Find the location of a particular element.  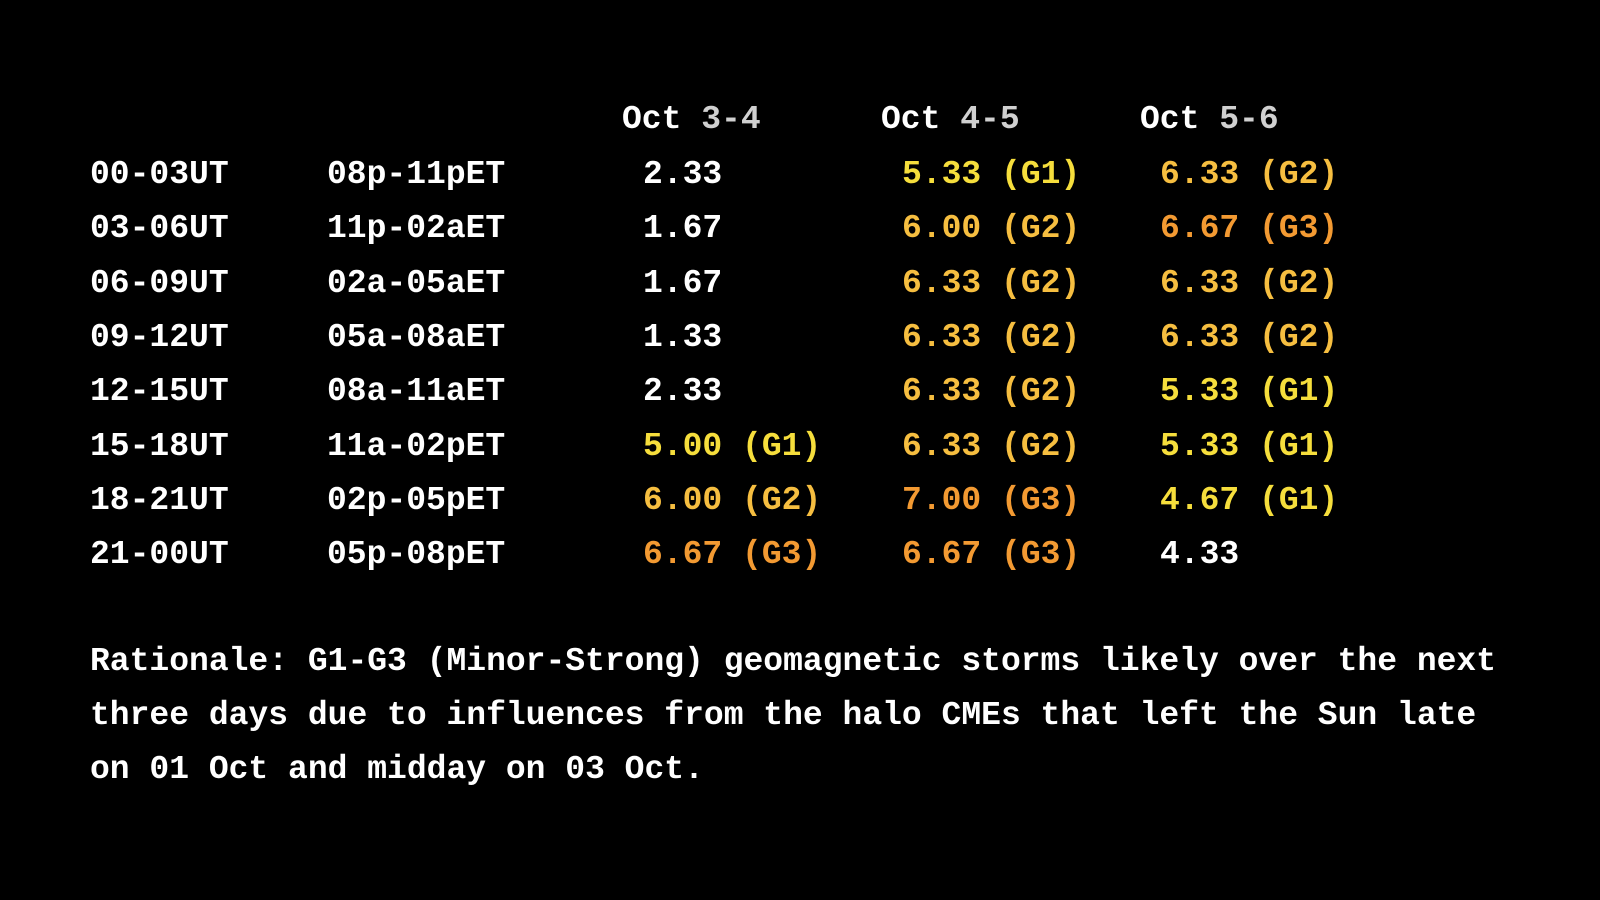

ut-text: 00-03UT is located at coordinates (159, 174).